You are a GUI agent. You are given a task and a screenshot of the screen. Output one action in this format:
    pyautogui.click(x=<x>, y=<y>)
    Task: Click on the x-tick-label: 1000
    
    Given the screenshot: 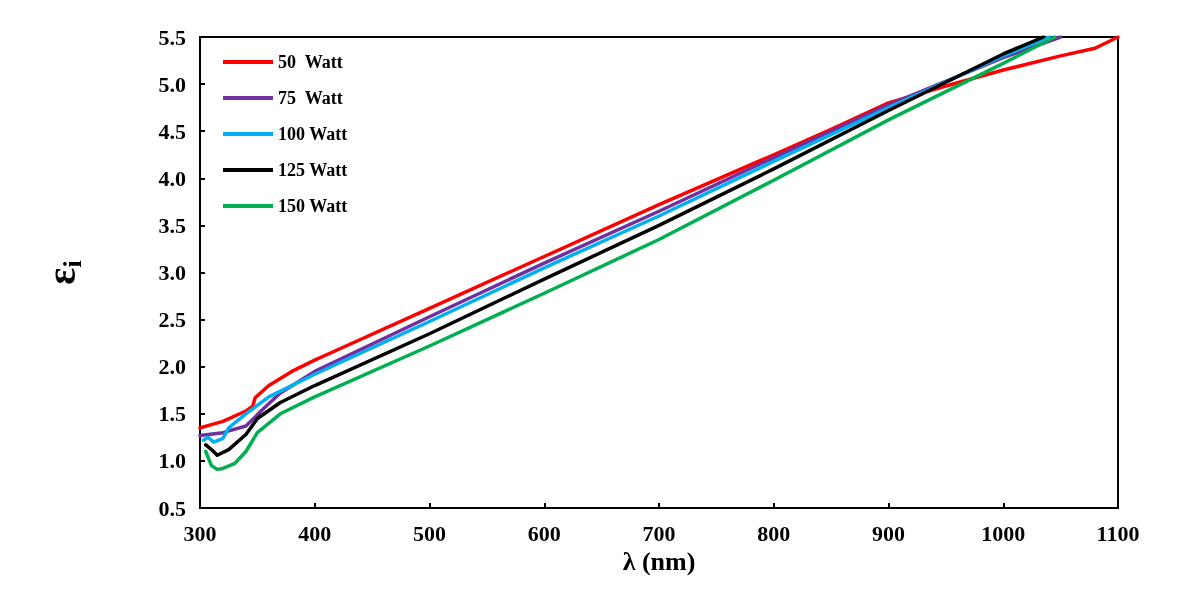 What is the action you would take?
    pyautogui.click(x=1003, y=533)
    